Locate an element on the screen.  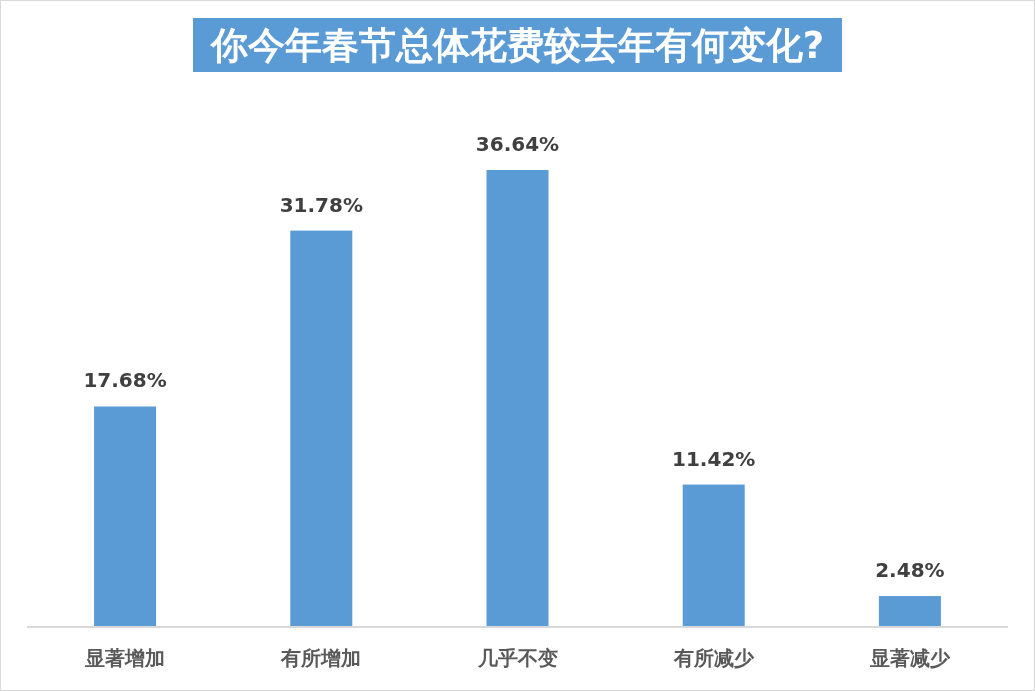
chart-title: 你今年春节总体花费较去年有何变化? is located at coordinates (516, 45).